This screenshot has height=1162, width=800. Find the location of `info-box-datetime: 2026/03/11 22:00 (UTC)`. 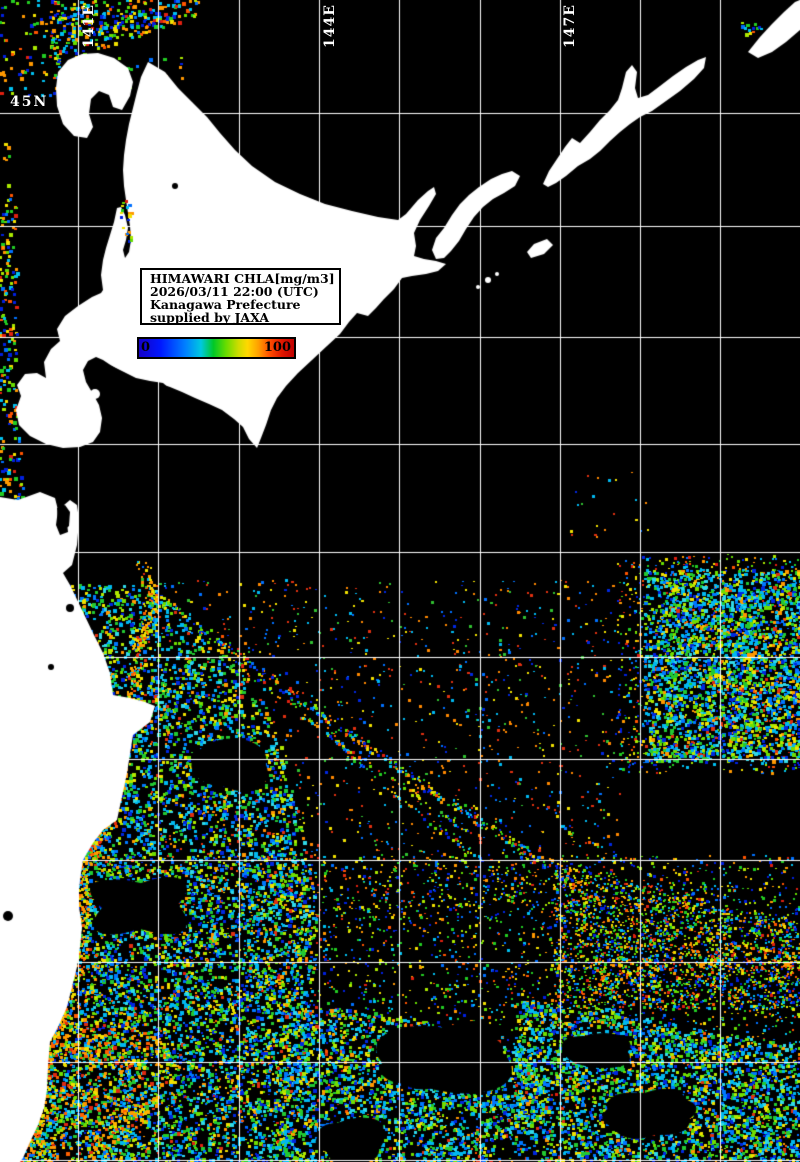

info-box-datetime: 2026/03/11 22:00 (UTC) is located at coordinates (234, 291).